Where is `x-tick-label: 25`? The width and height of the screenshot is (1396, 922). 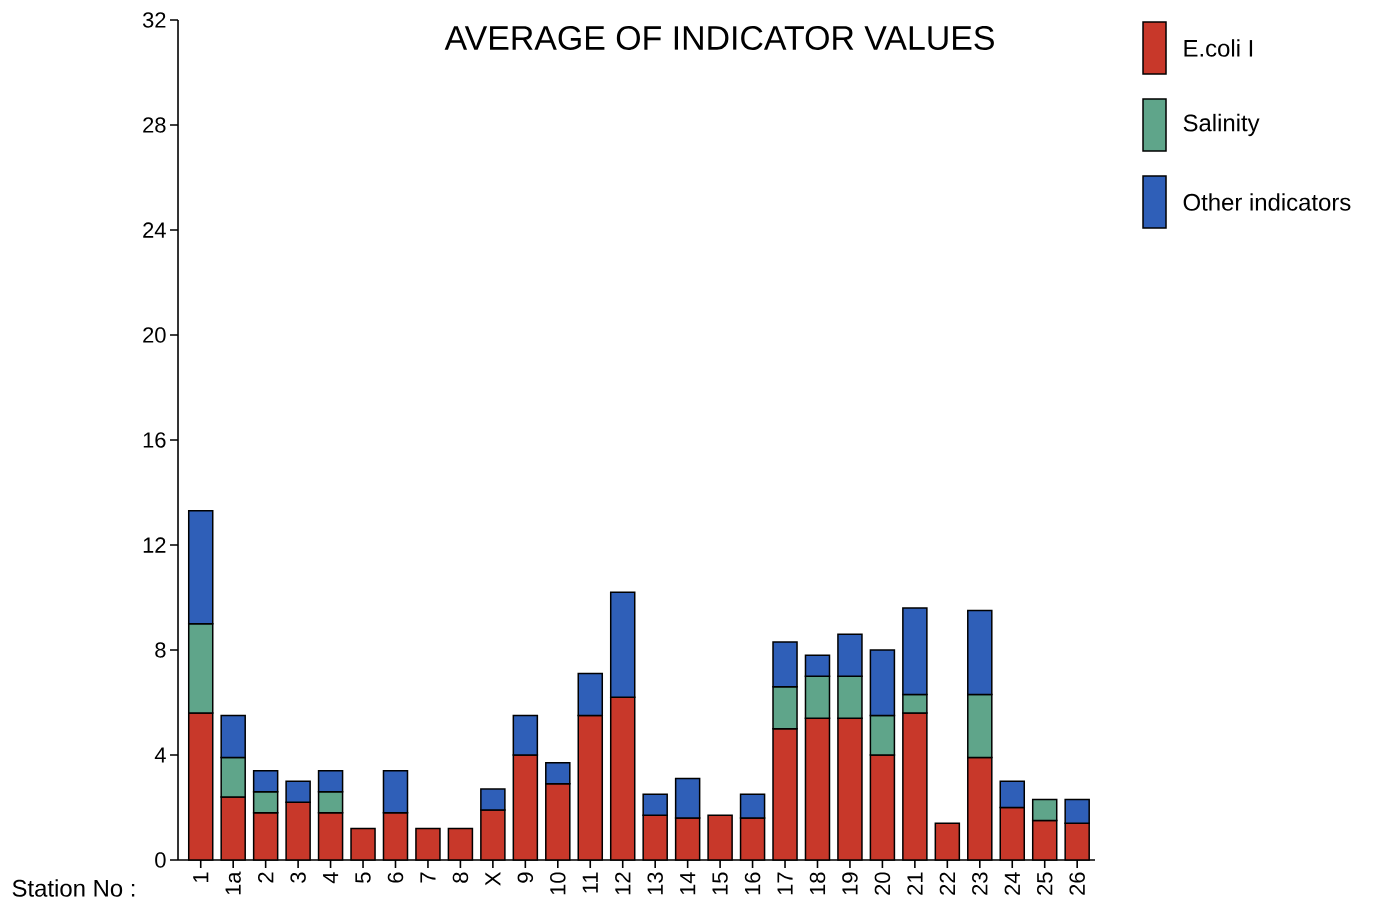 x-tick-label: 25 is located at coordinates (1044, 883).